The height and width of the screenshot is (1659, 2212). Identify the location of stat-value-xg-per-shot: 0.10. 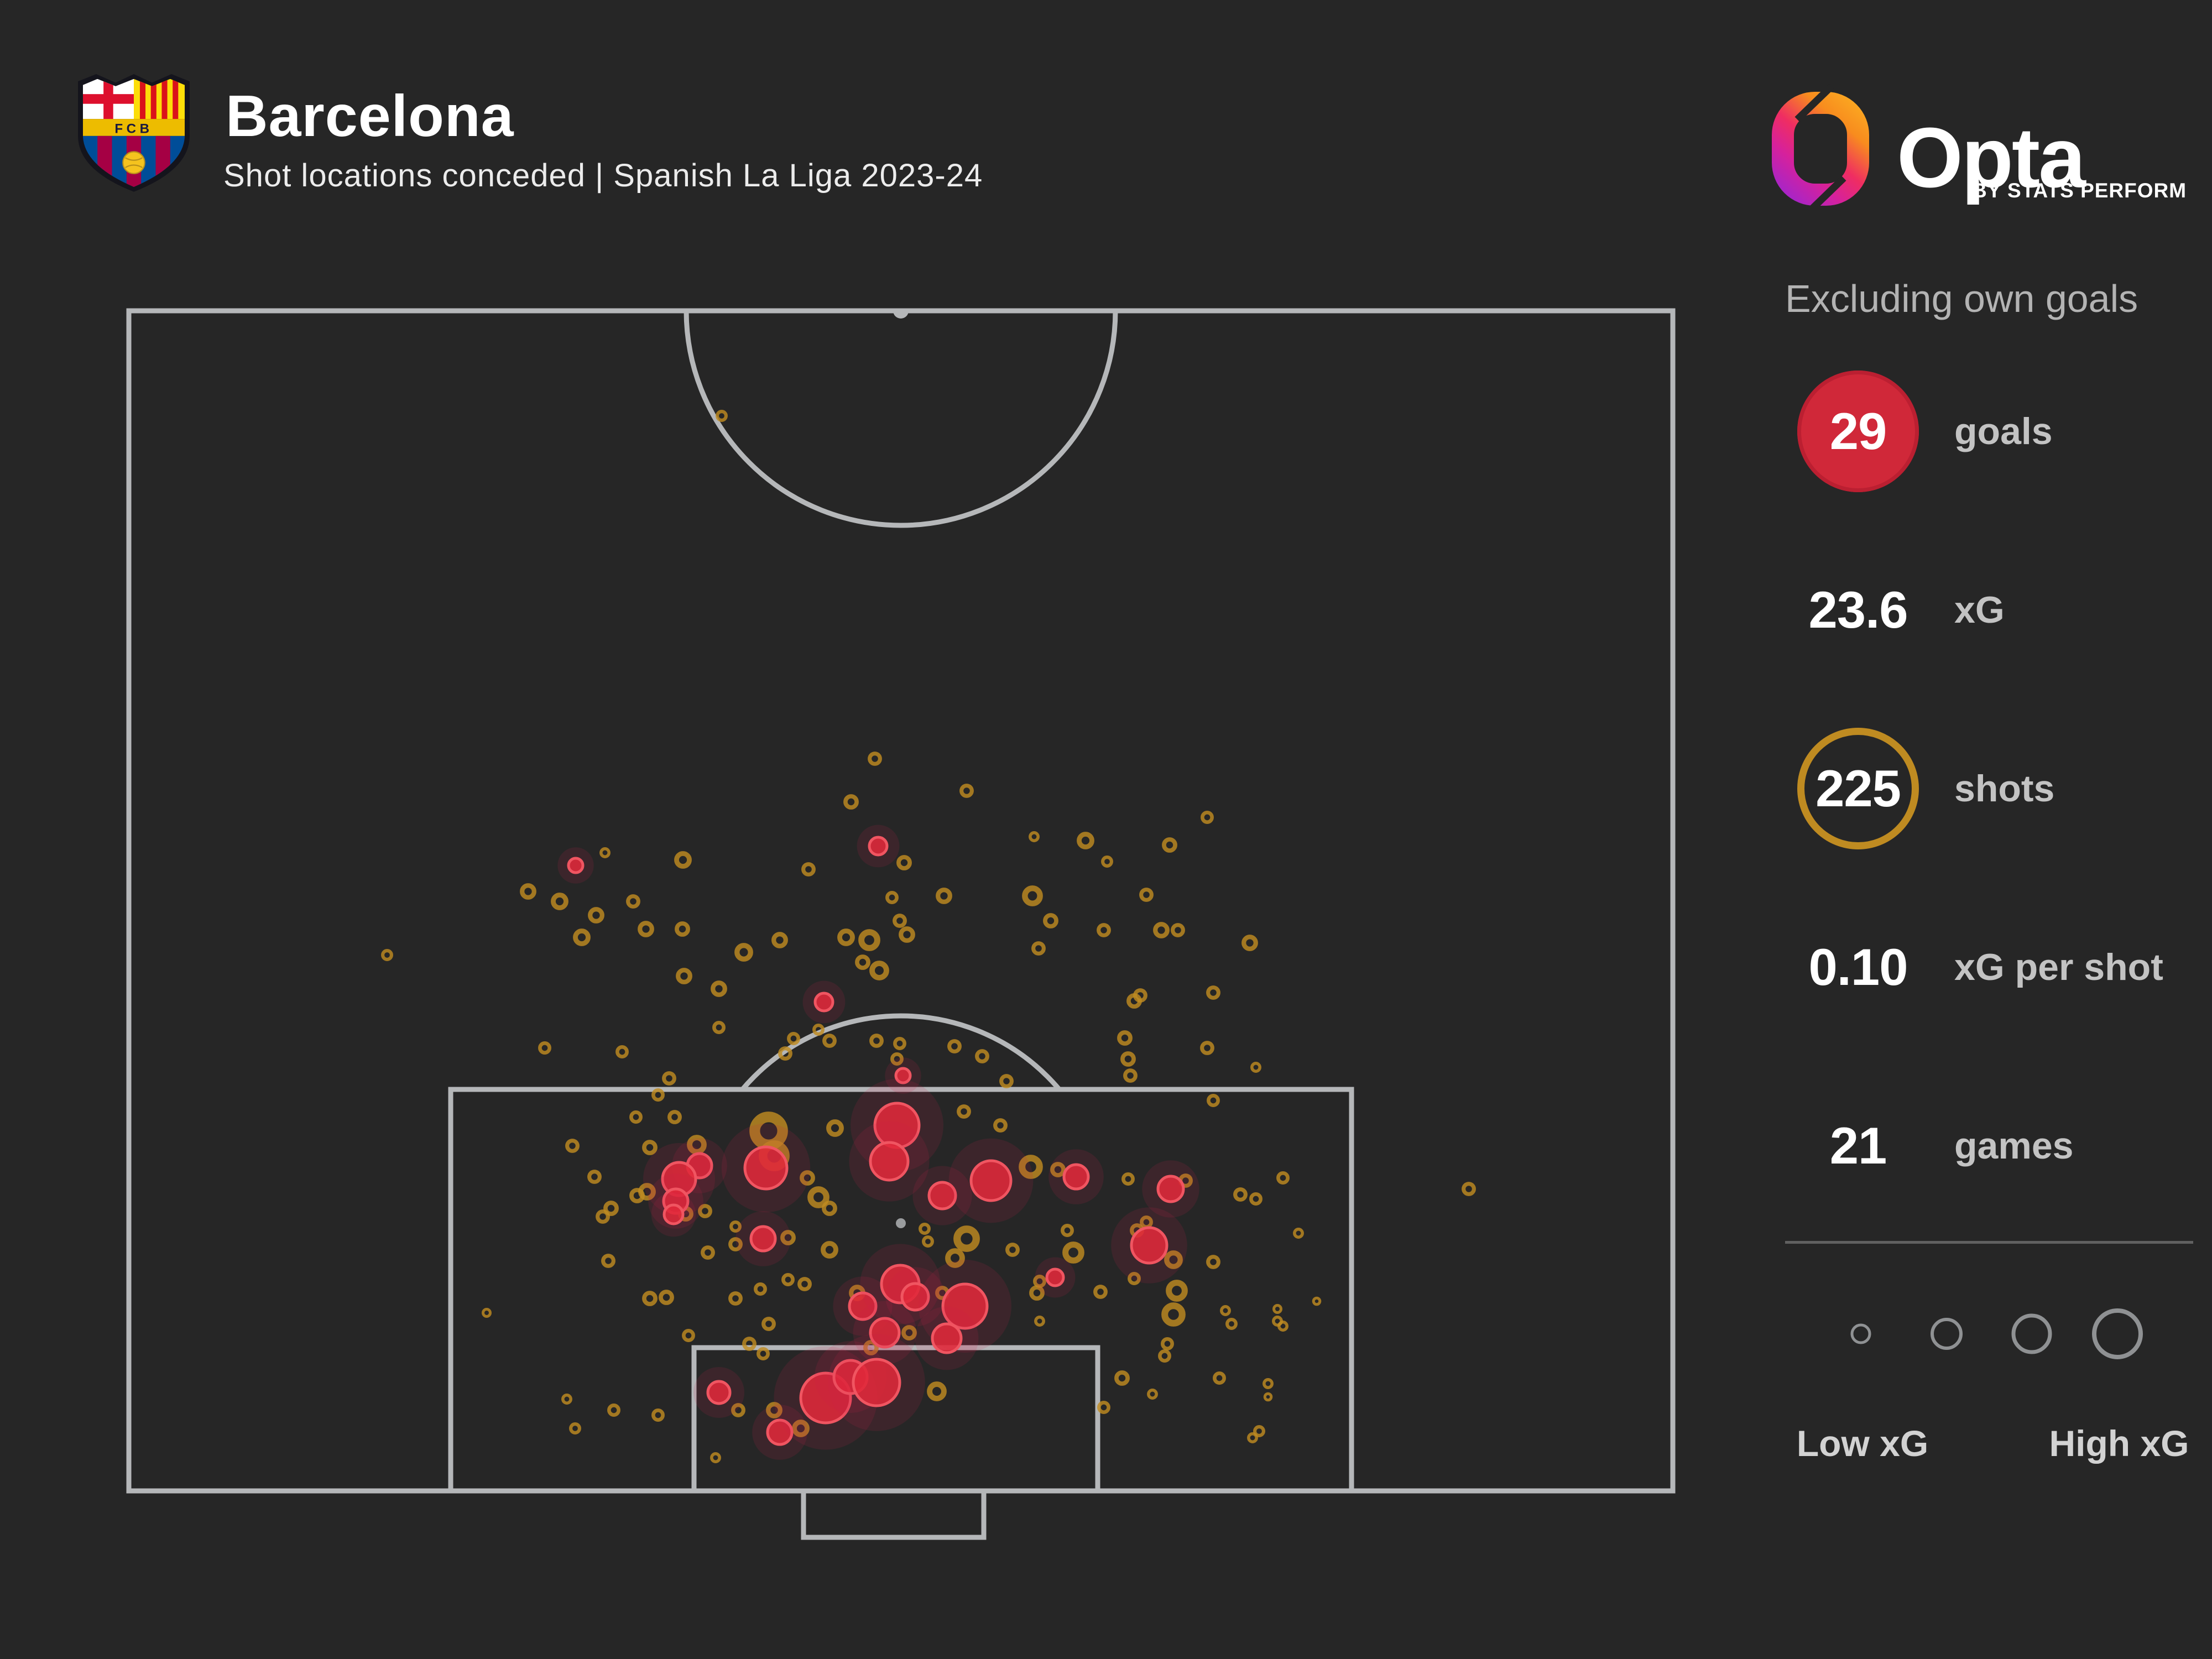
(1858, 967).